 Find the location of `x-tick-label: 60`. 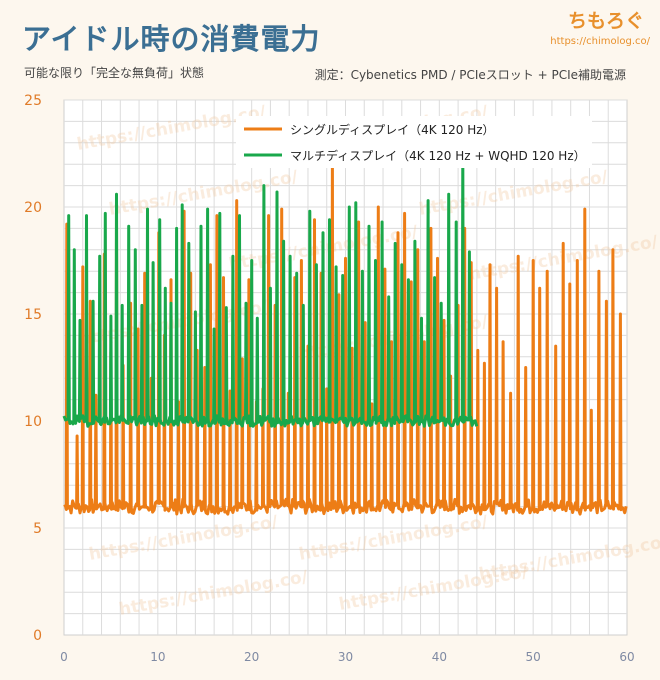

x-tick-label: 60 is located at coordinates (626, 657).